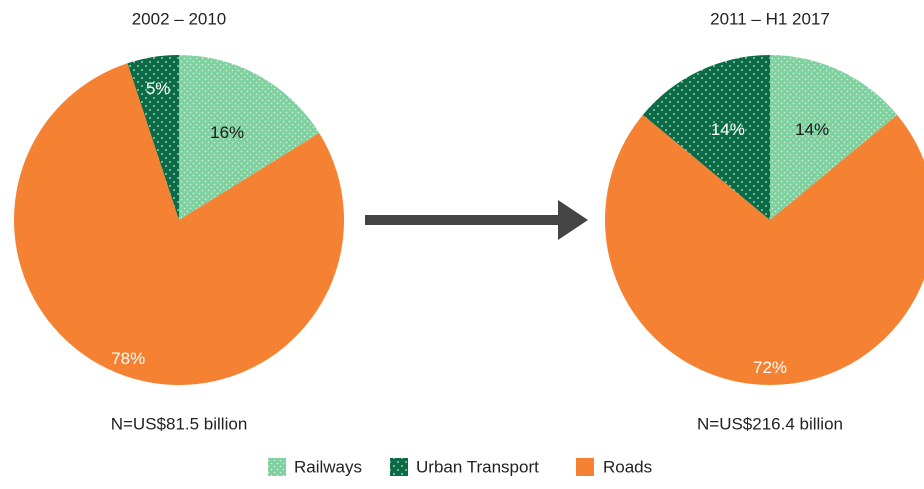 This screenshot has width=924, height=489. I want to click on chart-note: N=US$81.5 billion, so click(179, 423).